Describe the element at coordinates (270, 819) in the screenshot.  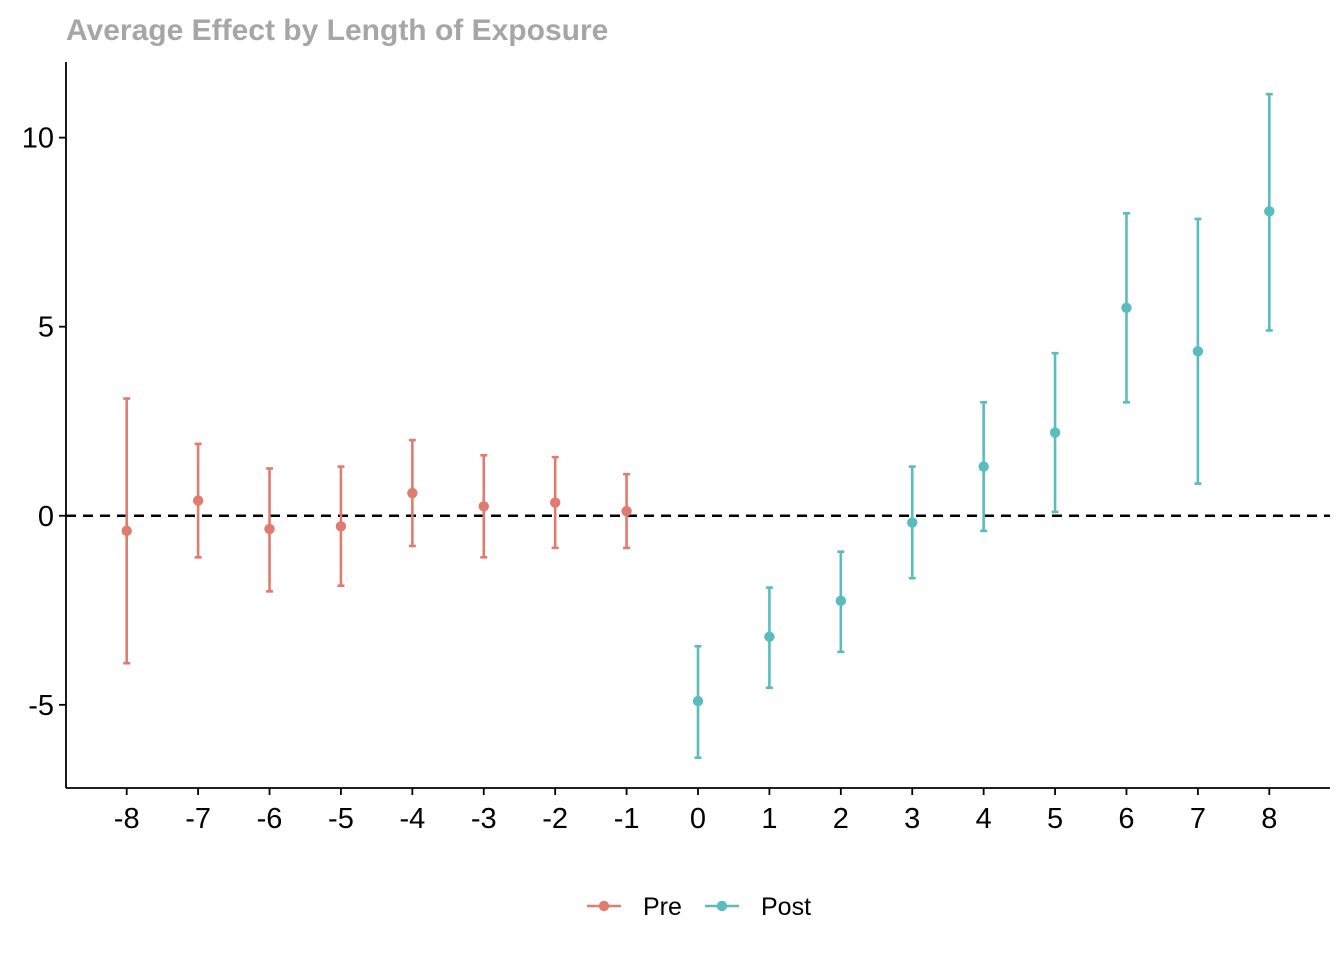
I see `x-tick-label: -6` at that location.